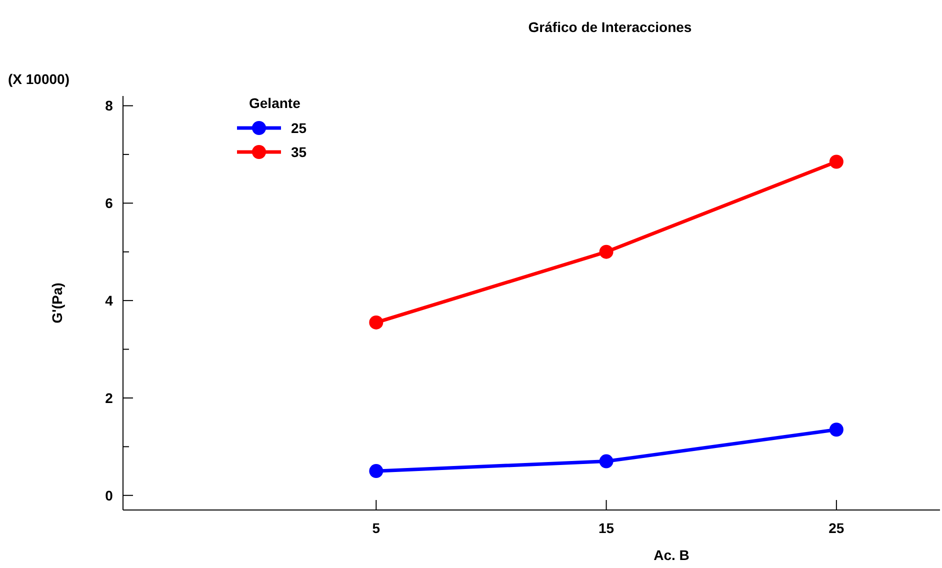 This screenshot has width=942, height=568. I want to click on legend-label: 25, so click(299, 128).